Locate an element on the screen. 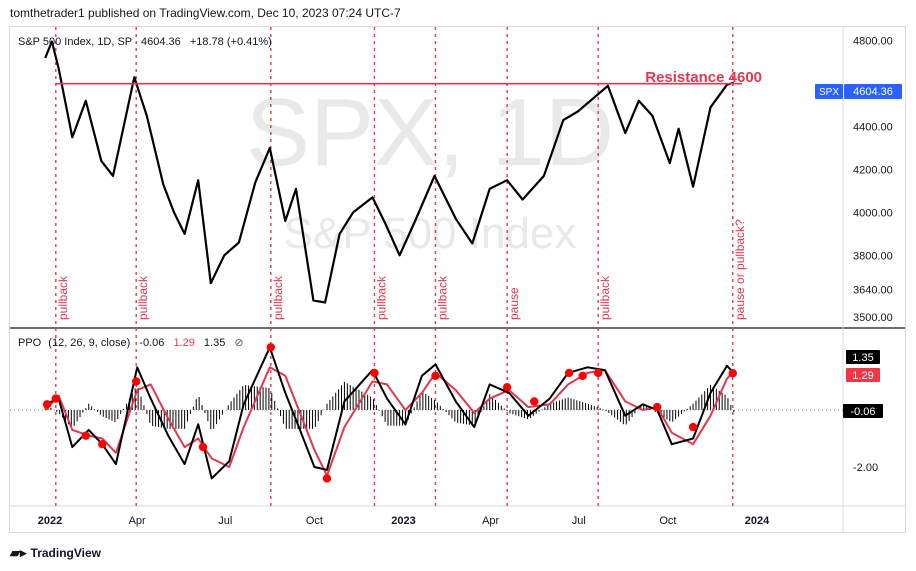  ppo-signal-tag-text: 1.29 is located at coordinates (862, 376).